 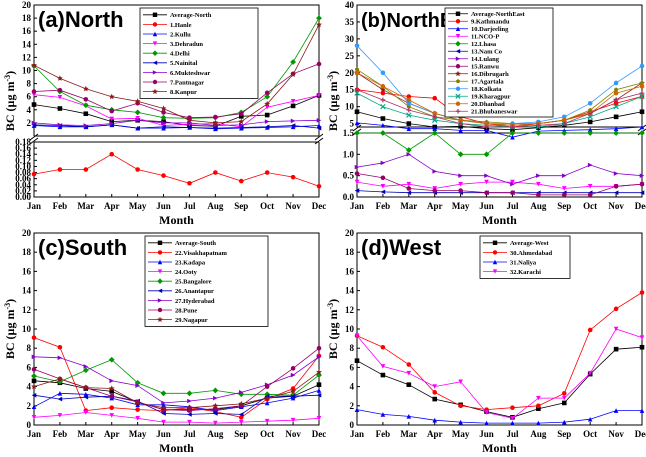 What do you see at coordinates (499, 169) in the screenshot?
I see `series-14.Lulang` at bounding box center [499, 169].